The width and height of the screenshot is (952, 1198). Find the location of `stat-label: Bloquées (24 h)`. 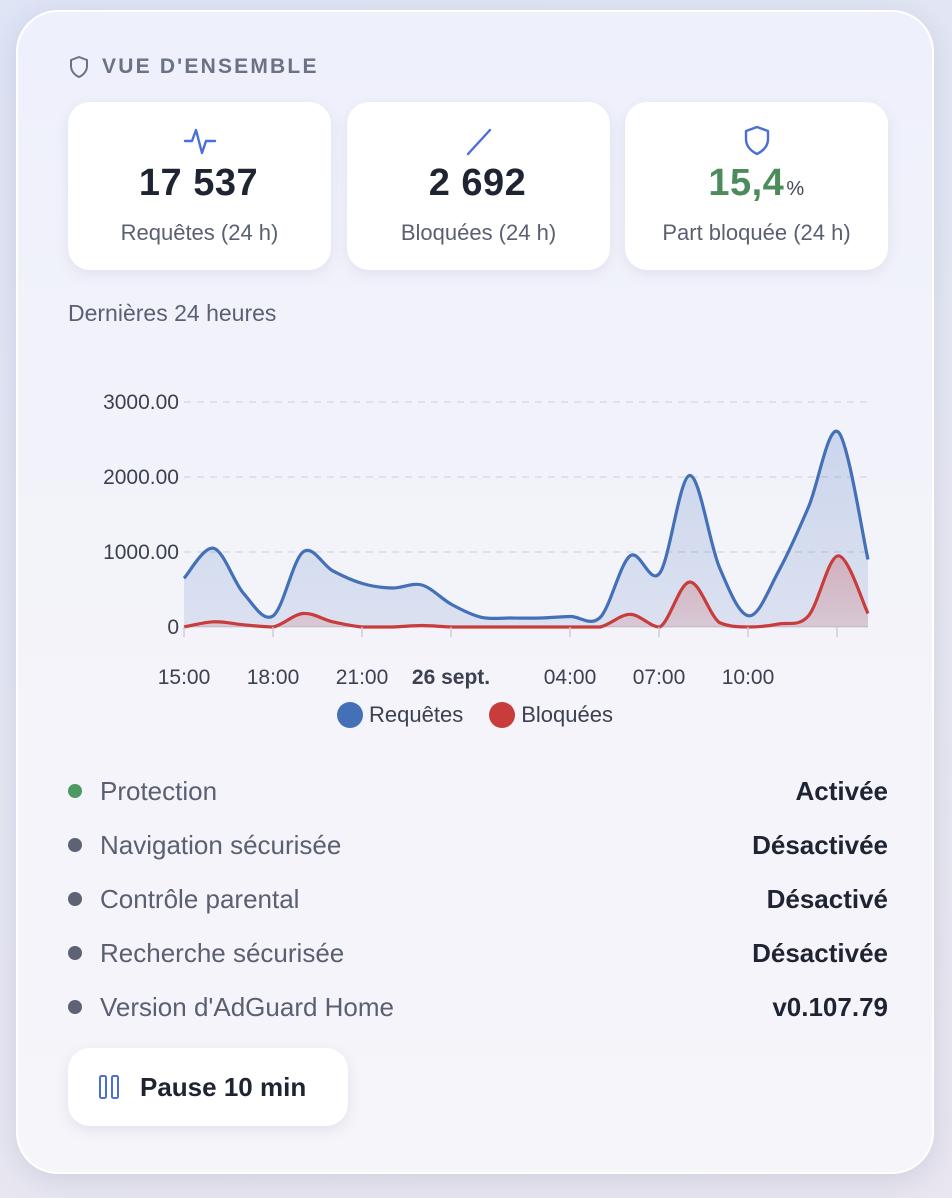

stat-label: Bloquées (24 h) is located at coordinates (478, 232).